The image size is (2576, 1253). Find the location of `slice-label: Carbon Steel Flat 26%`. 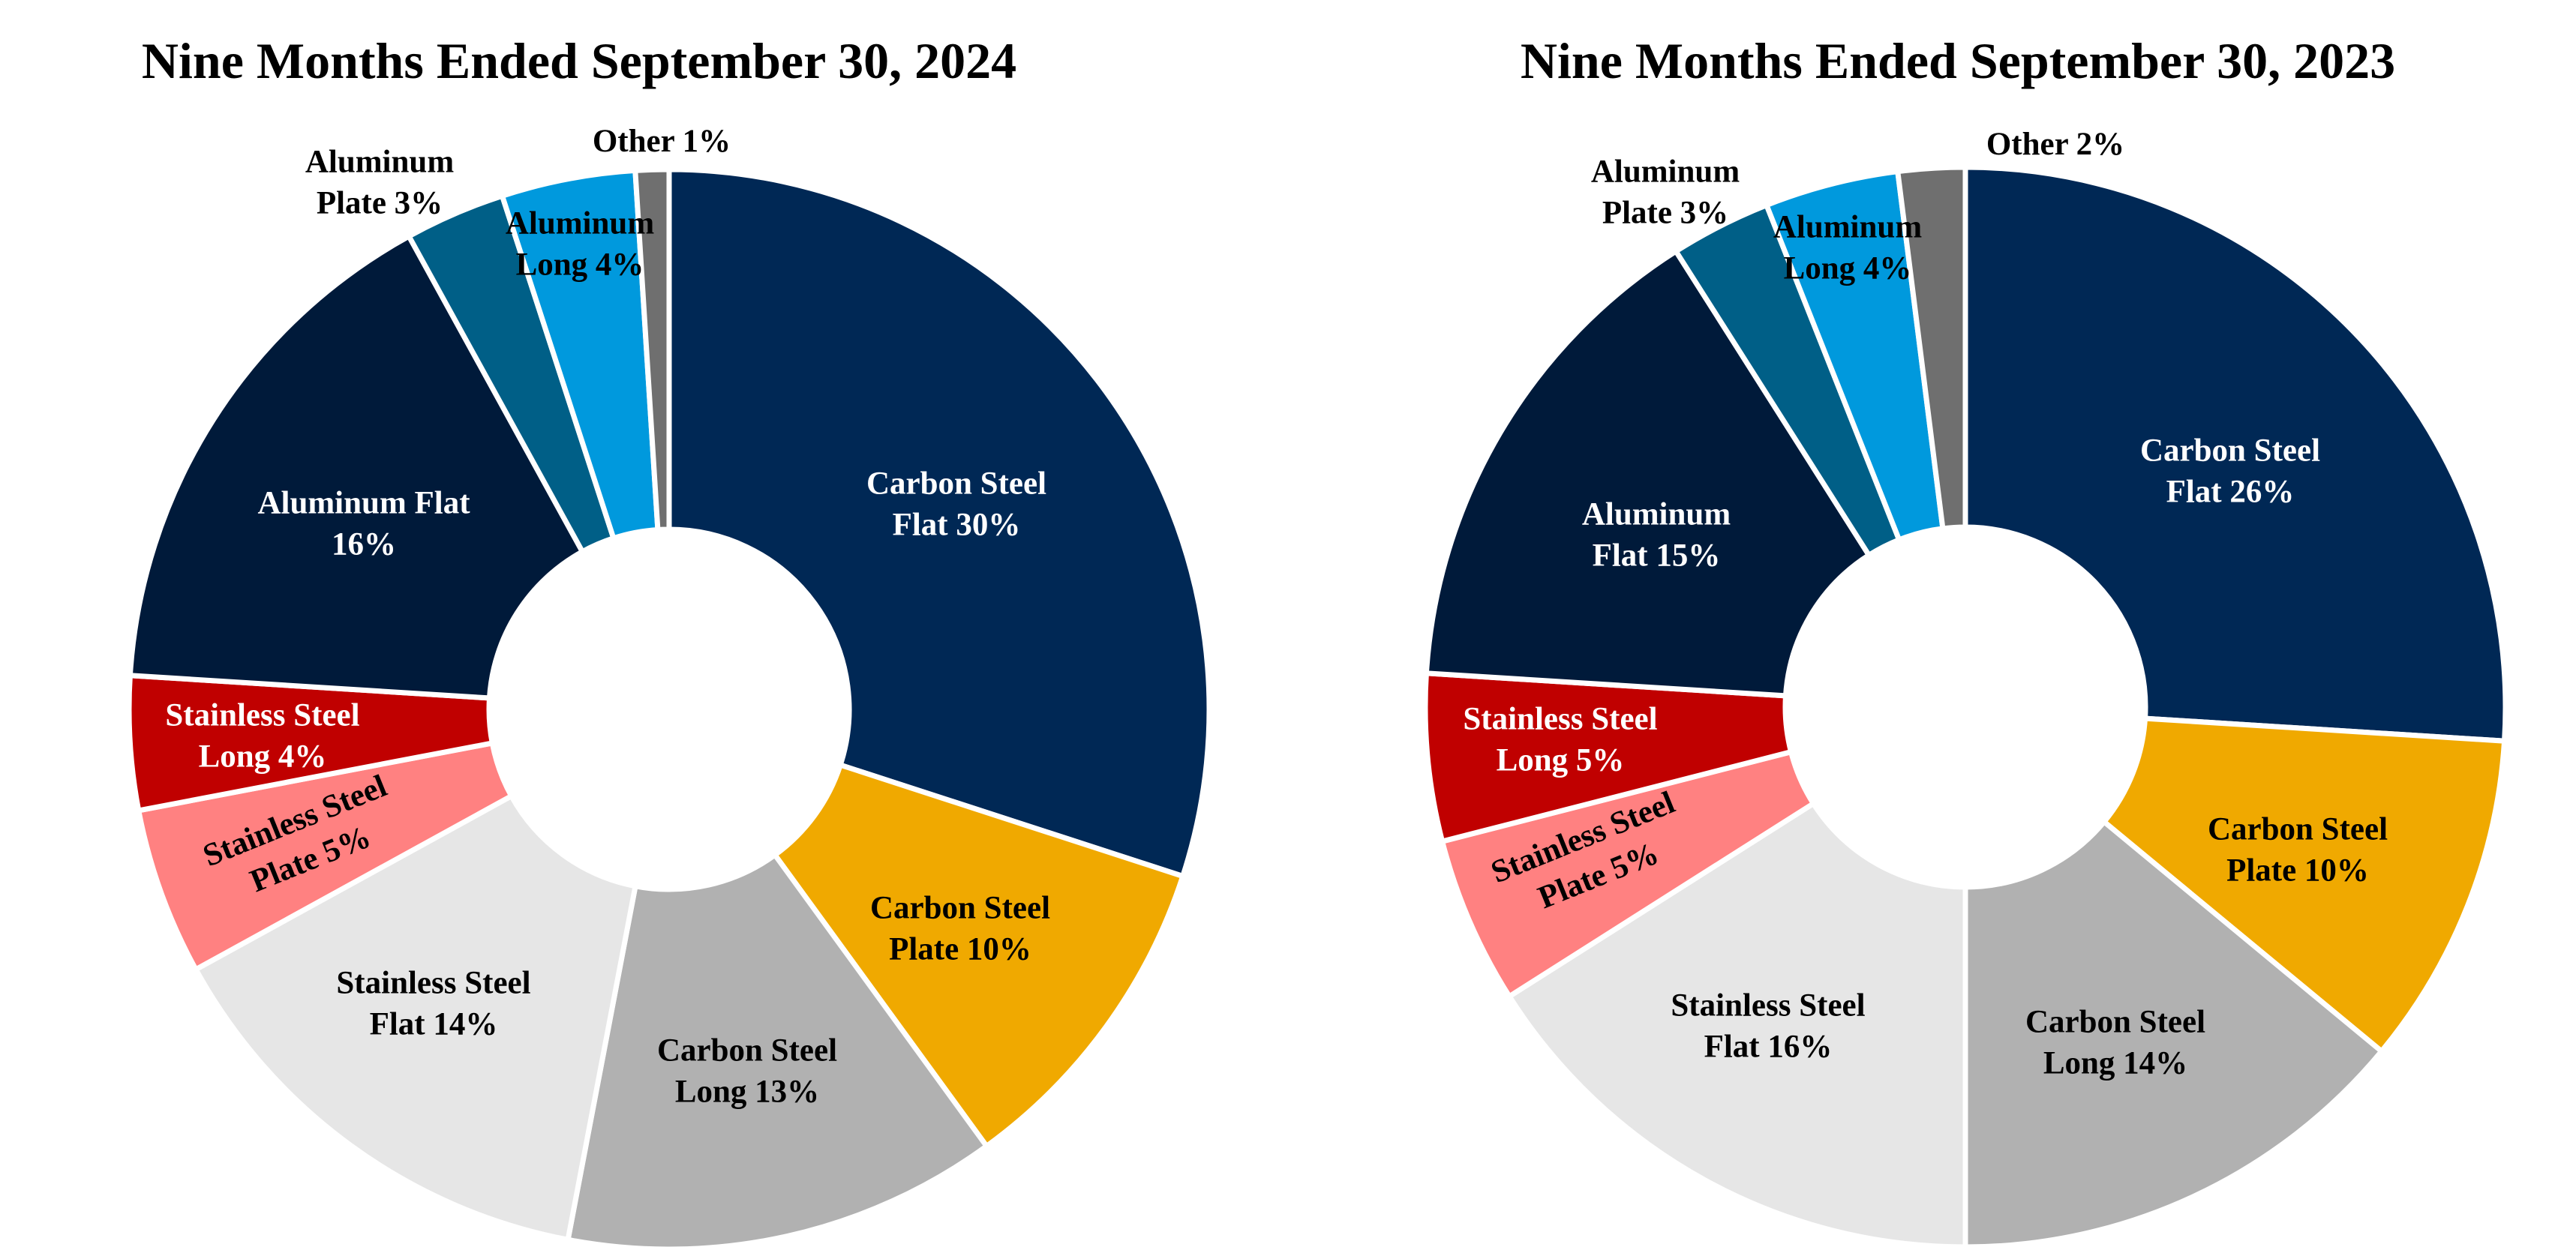

slice-label: Carbon Steel Flat 26% is located at coordinates (2230, 471).